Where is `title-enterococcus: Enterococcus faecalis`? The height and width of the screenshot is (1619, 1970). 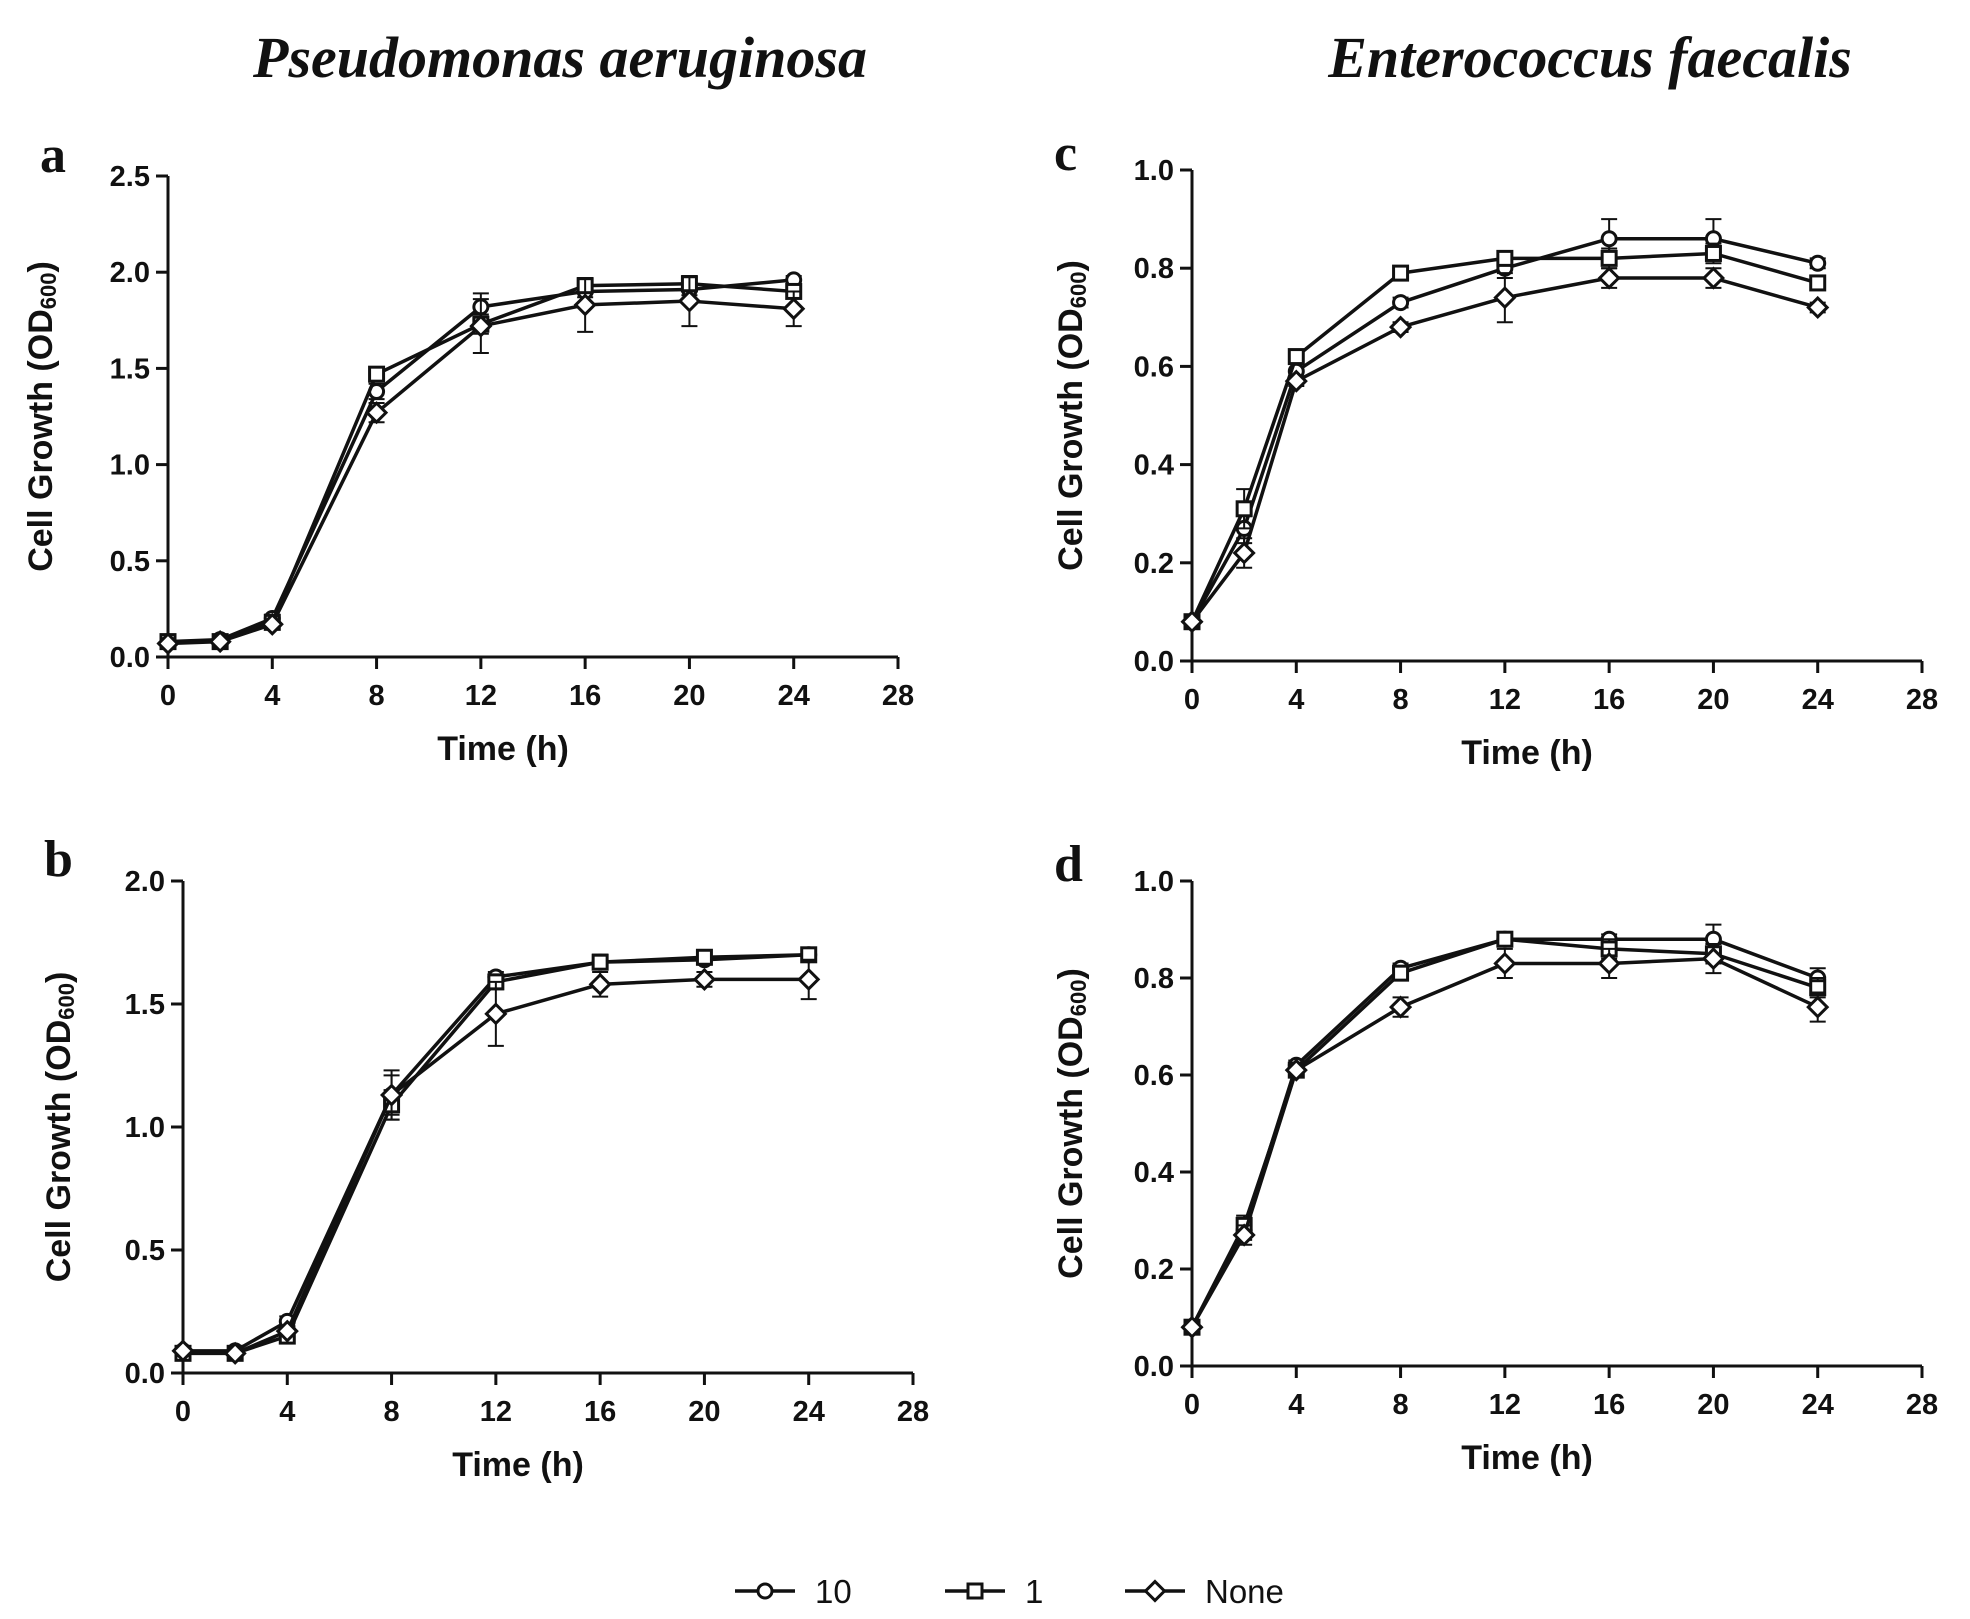 title-enterococcus: Enterococcus faecalis is located at coordinates (1589, 57).